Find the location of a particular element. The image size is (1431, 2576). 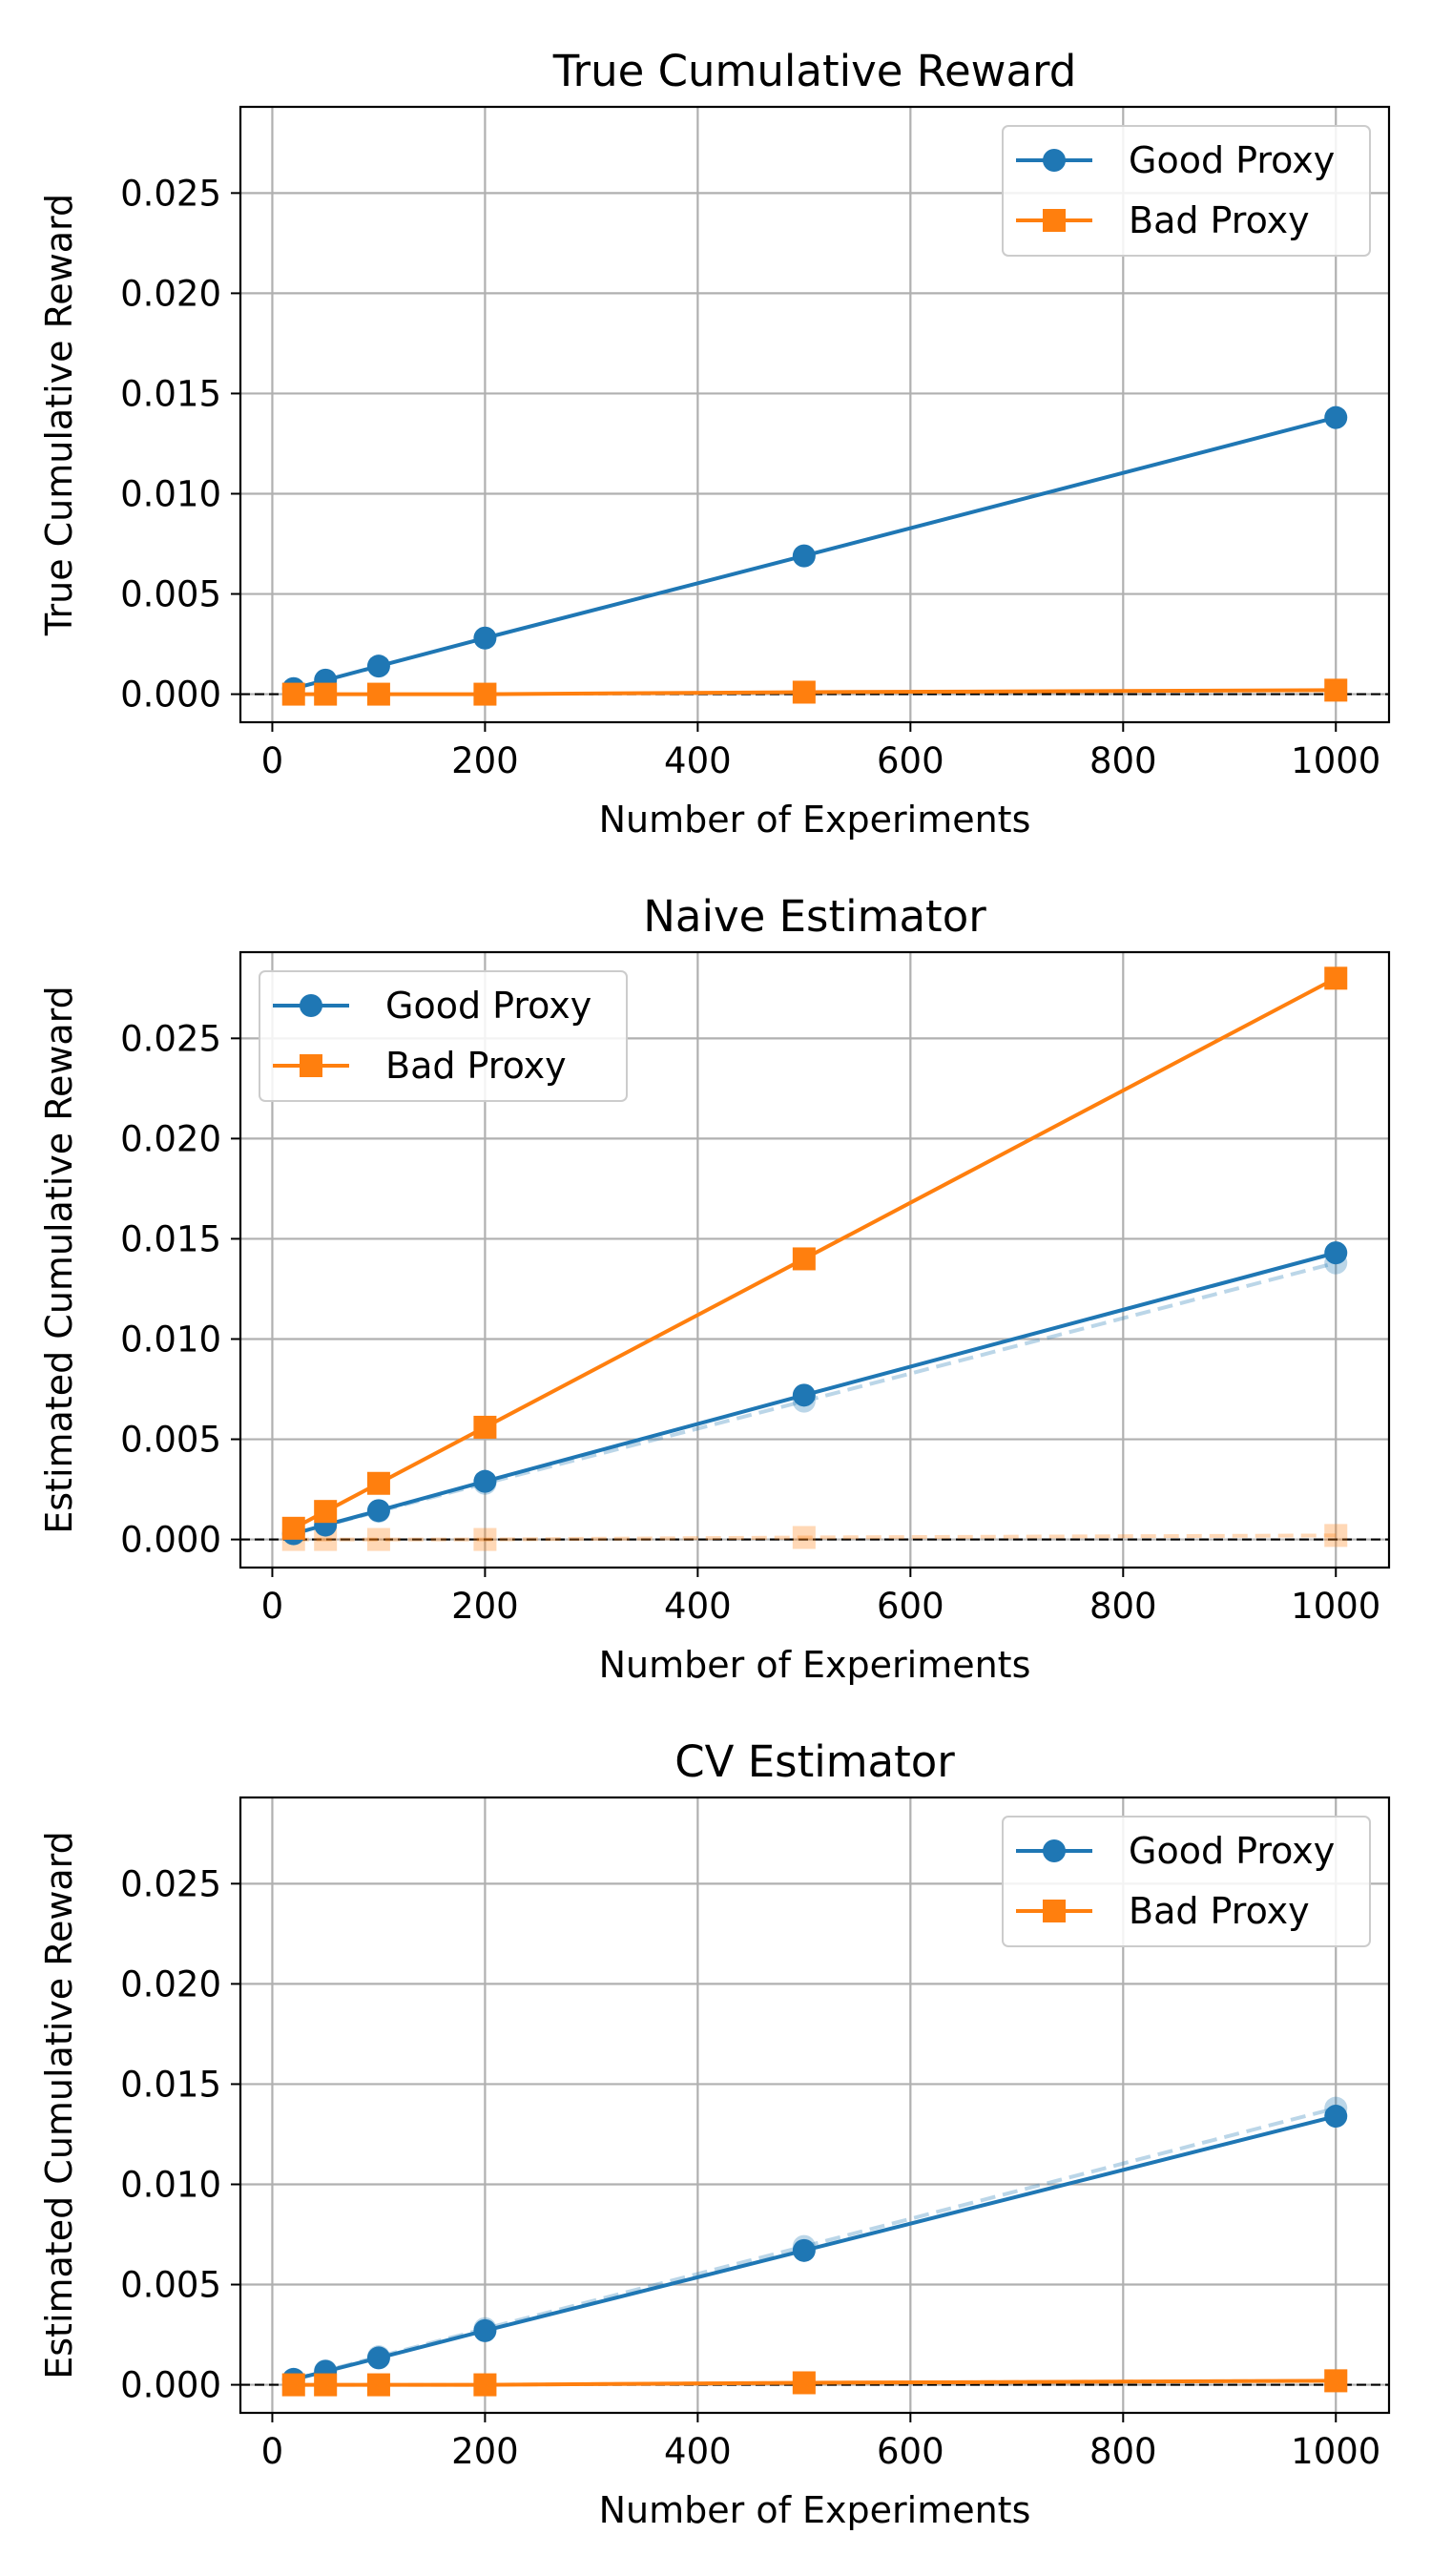

reference-series-line is located at coordinates (815, 1537).